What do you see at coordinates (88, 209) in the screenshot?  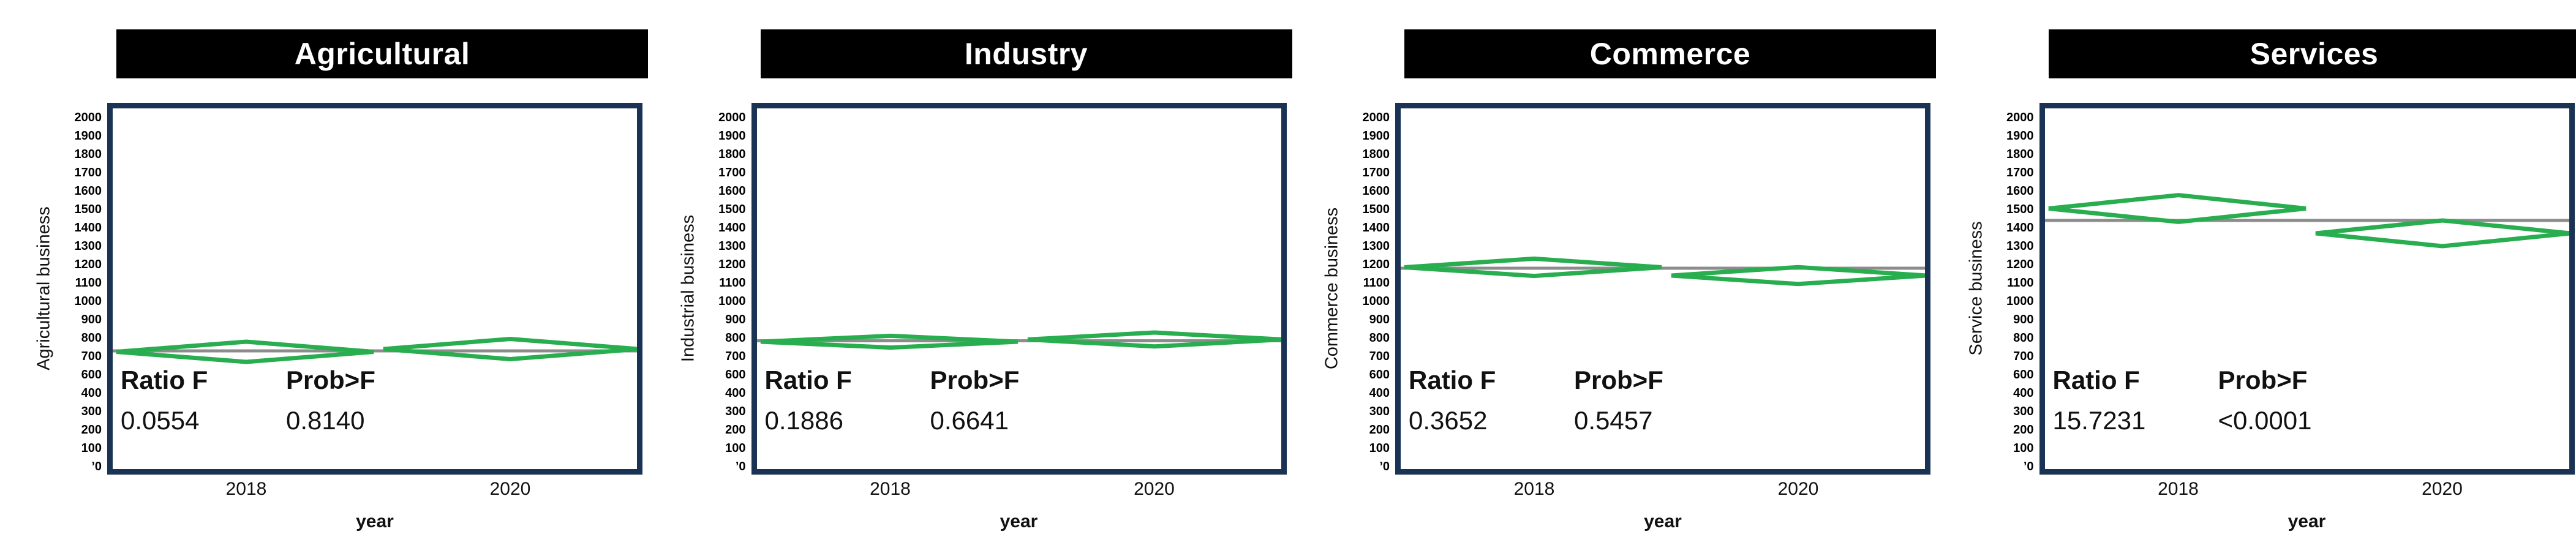 I see `y-tick-label: 1500` at bounding box center [88, 209].